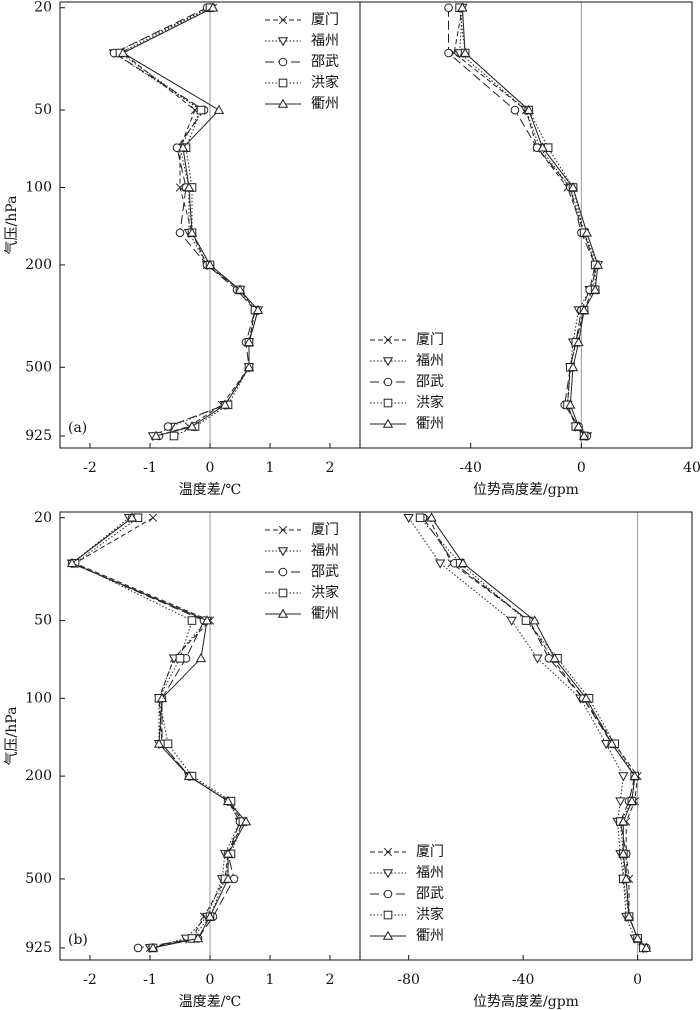 This screenshot has width=700, height=1010. I want to click on y-tick-label: 925, so click(38, 948).